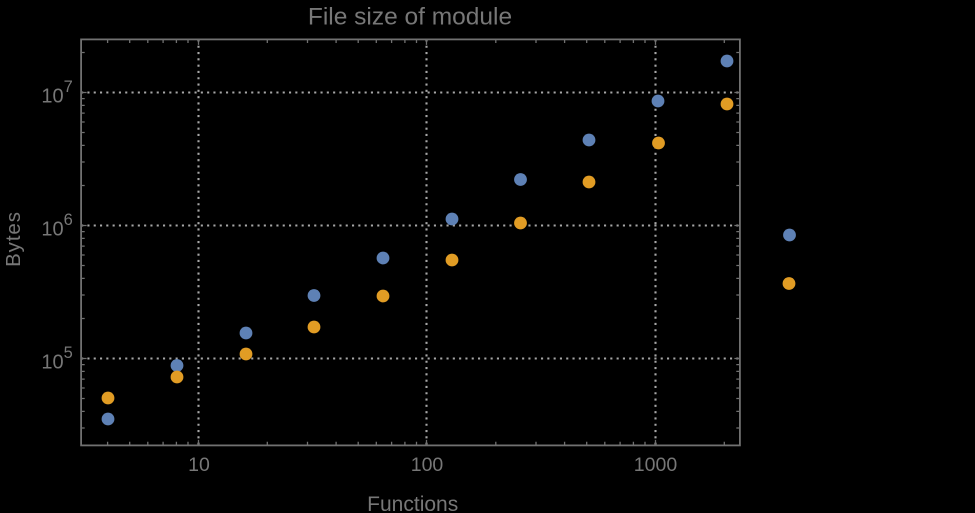 This screenshot has height=513, width=975. Describe the element at coordinates (412, 503) in the screenshot. I see `svg-text: Functions` at that location.